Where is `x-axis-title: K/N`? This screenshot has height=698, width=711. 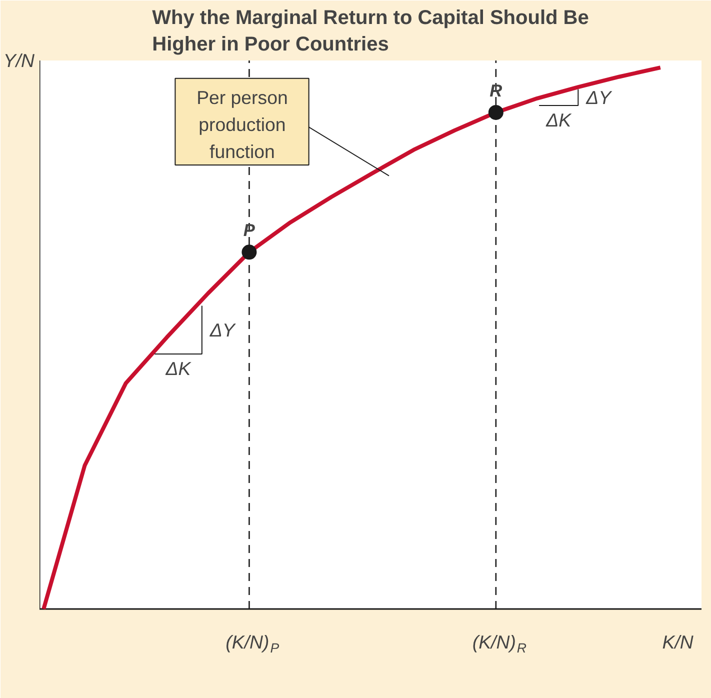 x-axis-title: K/N is located at coordinates (678, 641).